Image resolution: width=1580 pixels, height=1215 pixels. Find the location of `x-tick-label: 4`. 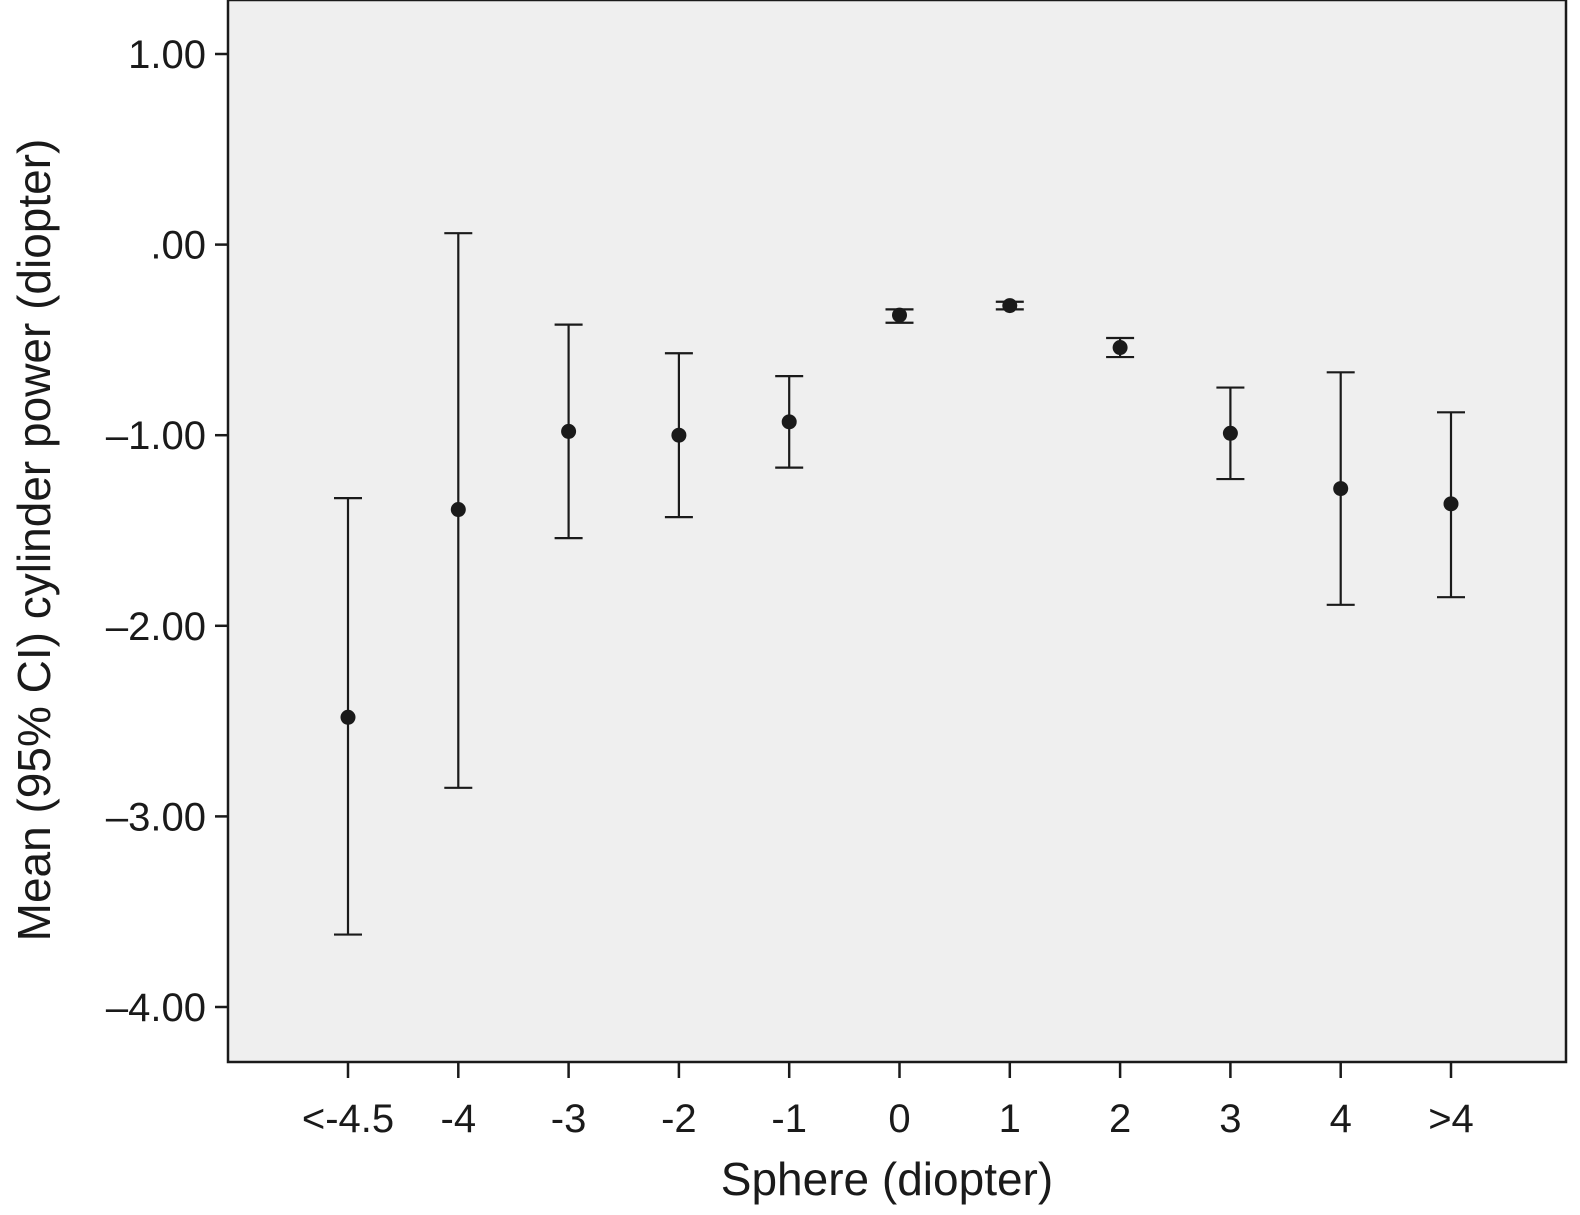

x-tick-label: 4 is located at coordinates (1341, 1119).